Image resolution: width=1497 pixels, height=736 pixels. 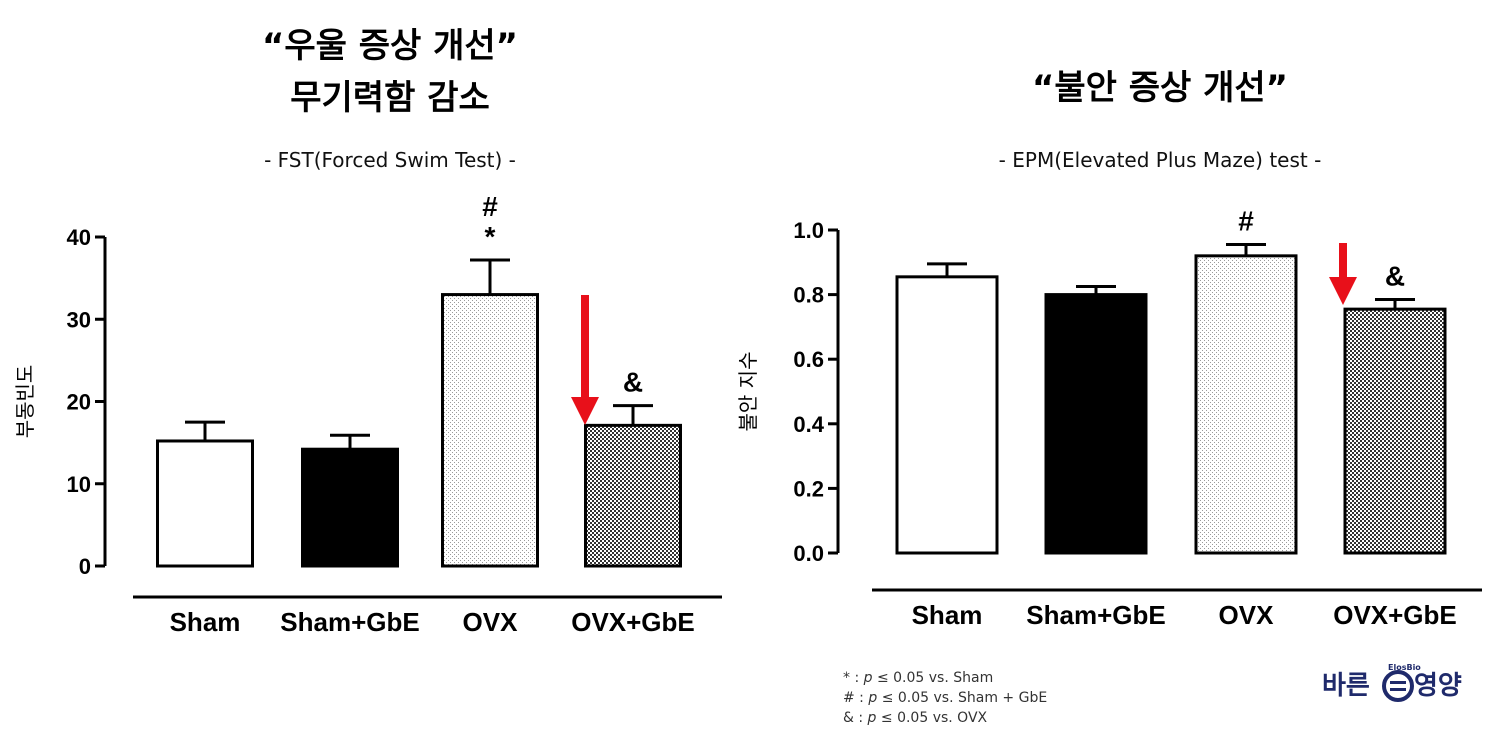 I want to click on logo-text-right: 영양, so click(x=1438, y=686).